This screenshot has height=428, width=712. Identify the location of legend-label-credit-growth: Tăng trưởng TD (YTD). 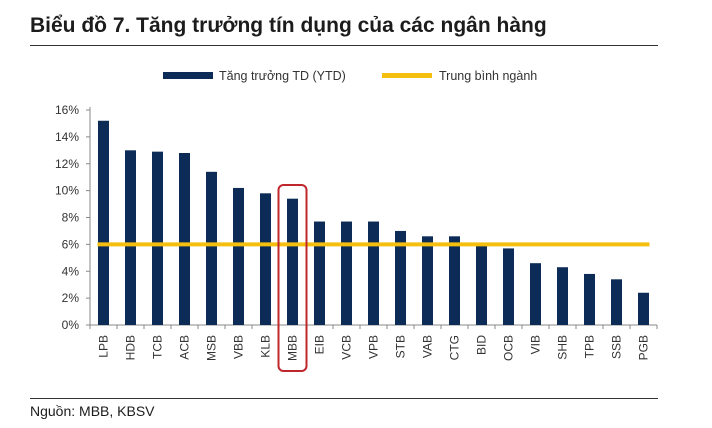
(282, 76).